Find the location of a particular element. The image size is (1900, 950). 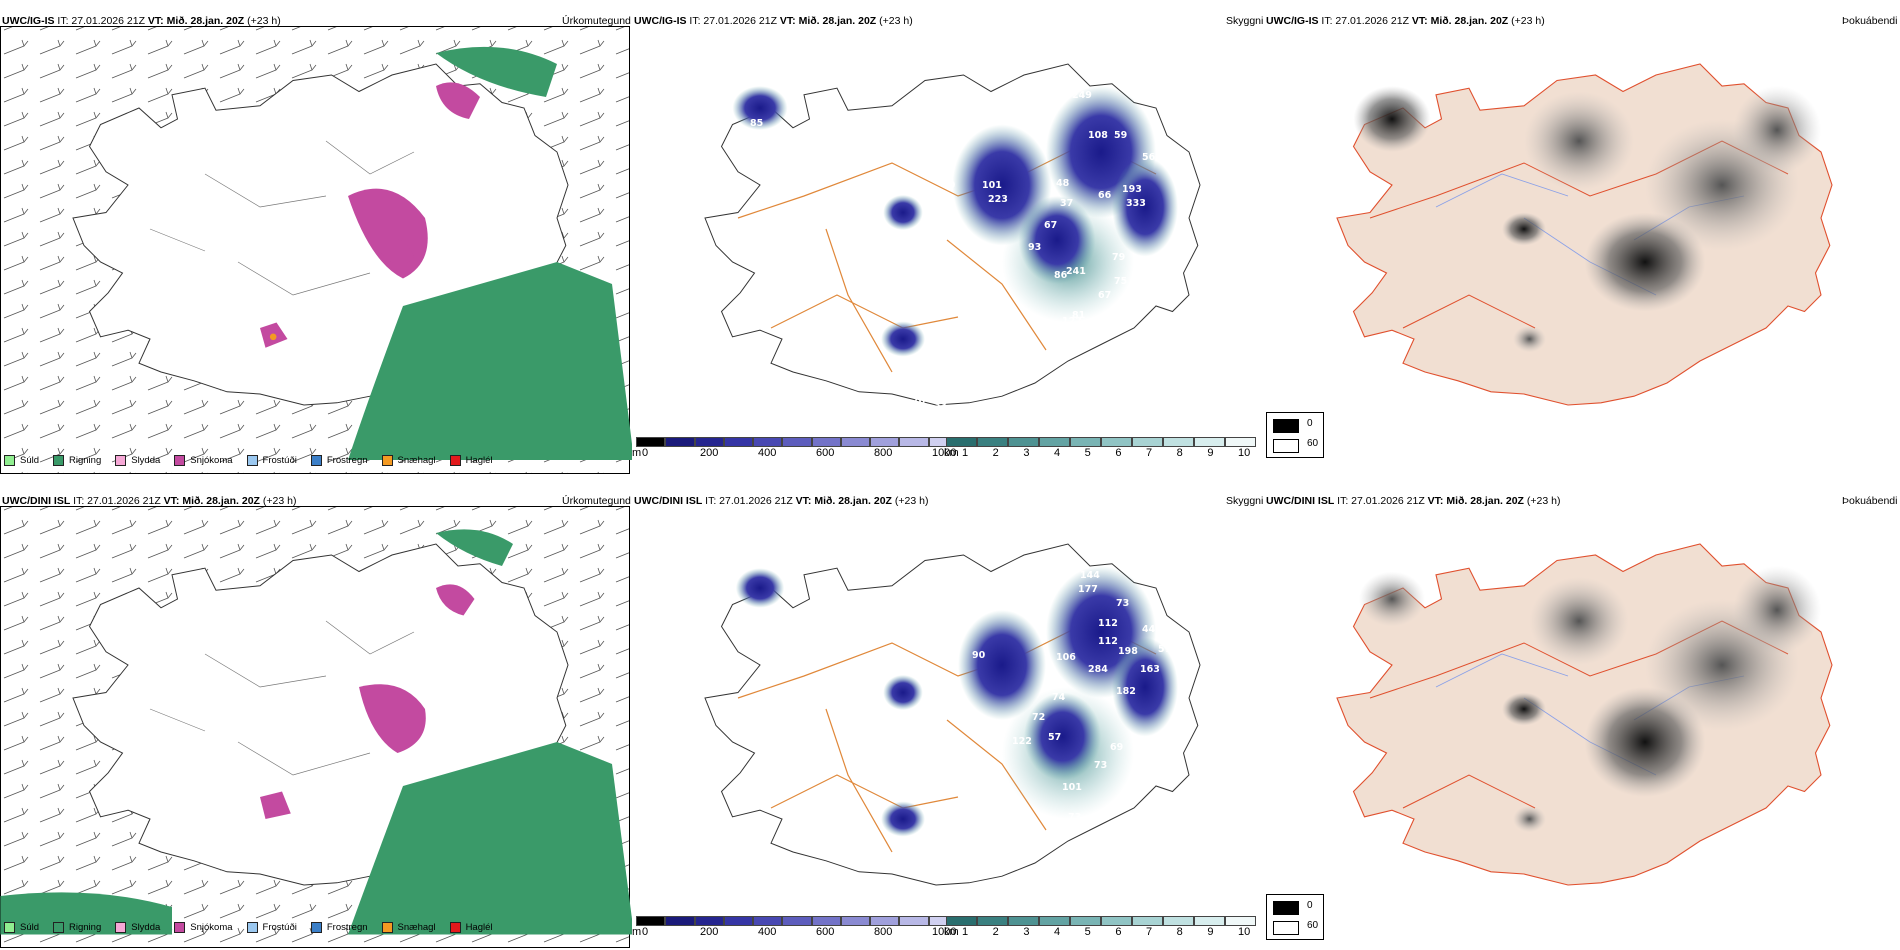

legend-item: Súld is located at coordinates (21, 927).